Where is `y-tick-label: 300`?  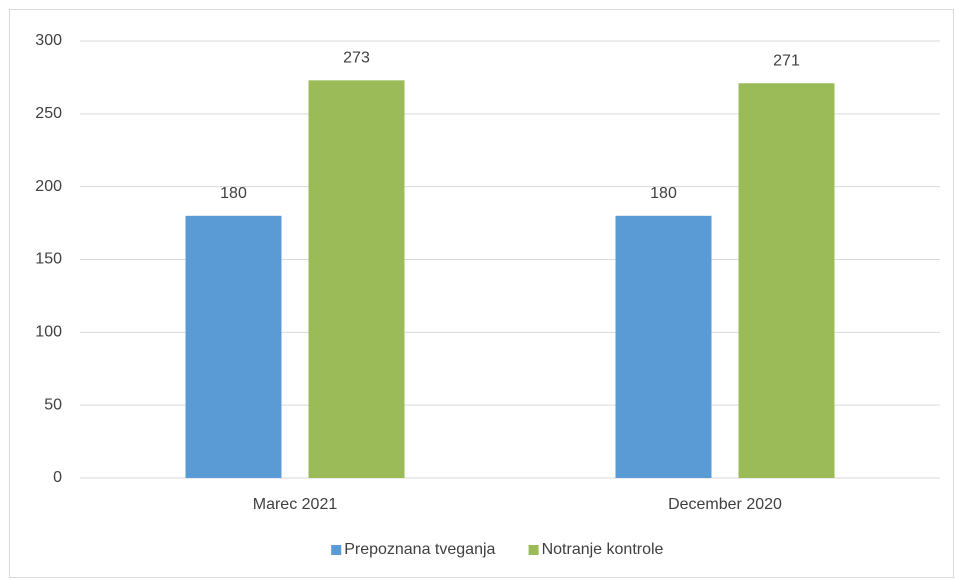 y-tick-label: 300 is located at coordinates (48, 40).